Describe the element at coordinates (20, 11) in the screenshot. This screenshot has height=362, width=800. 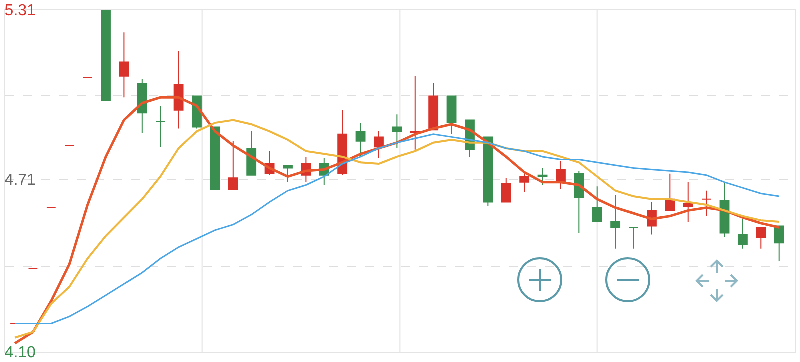
I see `y-tick-label: 5.31` at that location.